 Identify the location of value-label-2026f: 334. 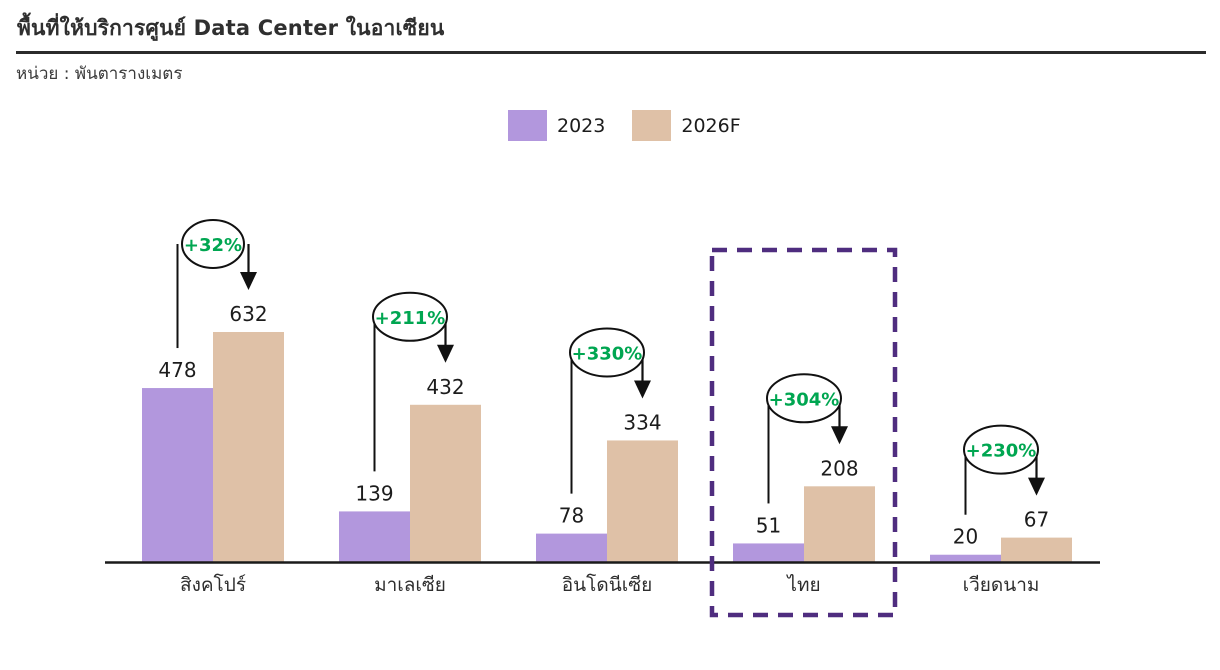
(642, 422).